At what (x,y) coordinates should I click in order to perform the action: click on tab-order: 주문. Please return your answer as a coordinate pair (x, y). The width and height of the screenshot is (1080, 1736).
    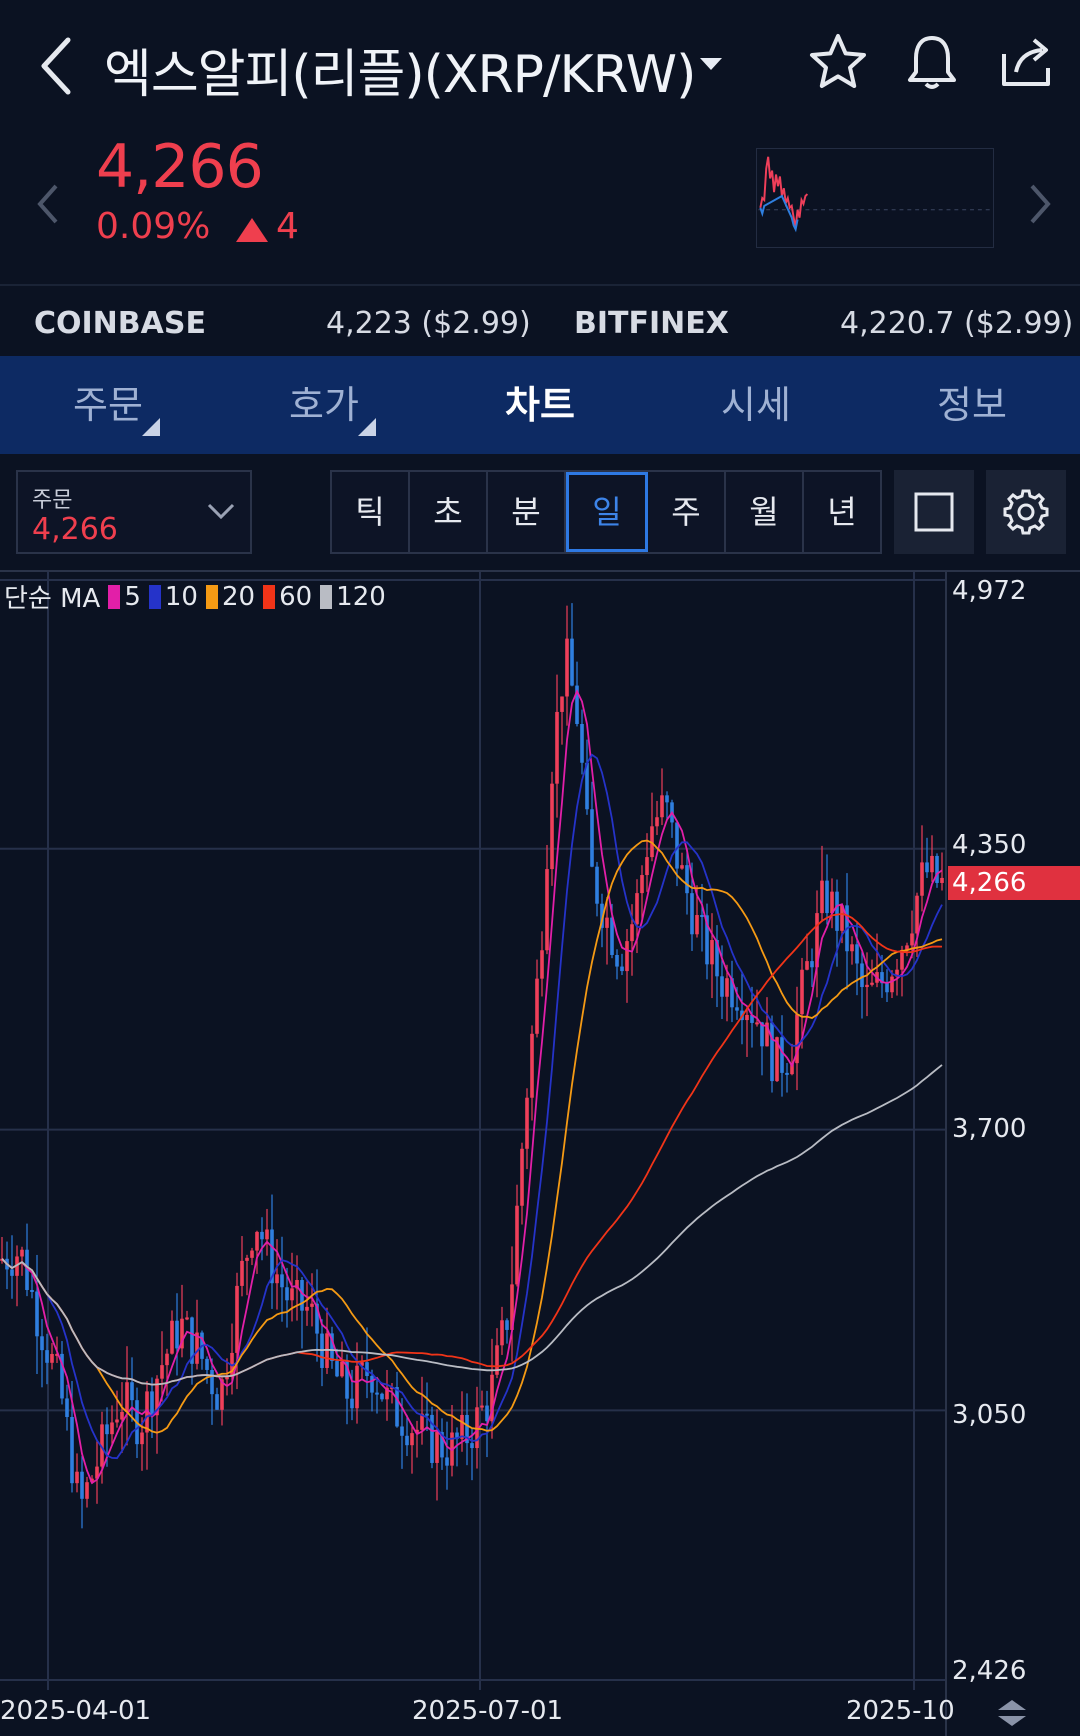
    Looking at the image, I should click on (108, 405).